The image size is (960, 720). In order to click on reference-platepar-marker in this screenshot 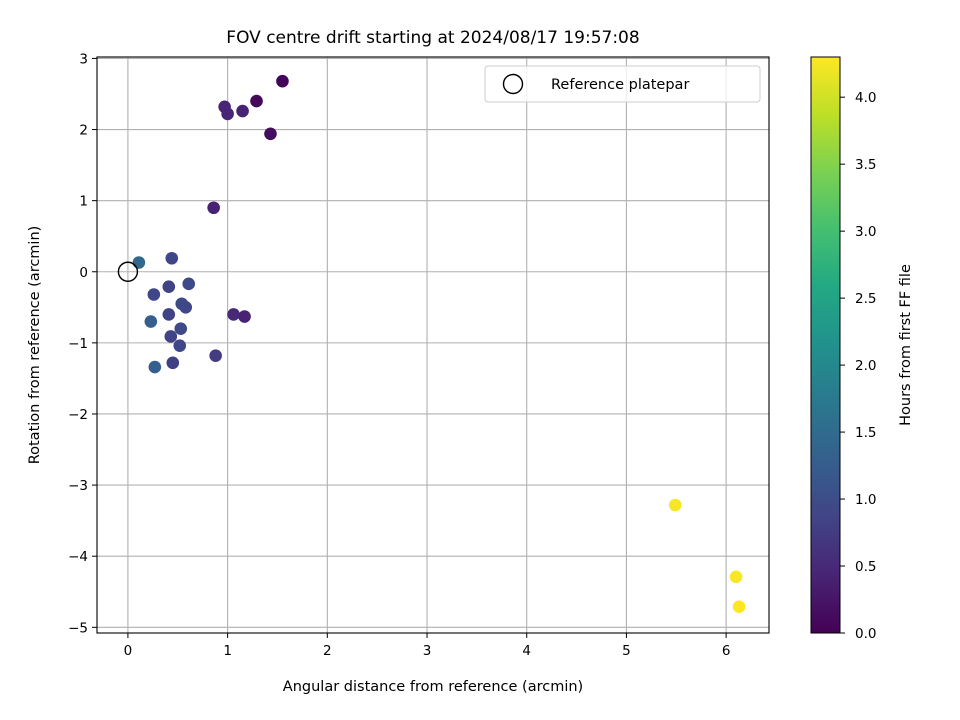, I will do `click(128, 271)`.